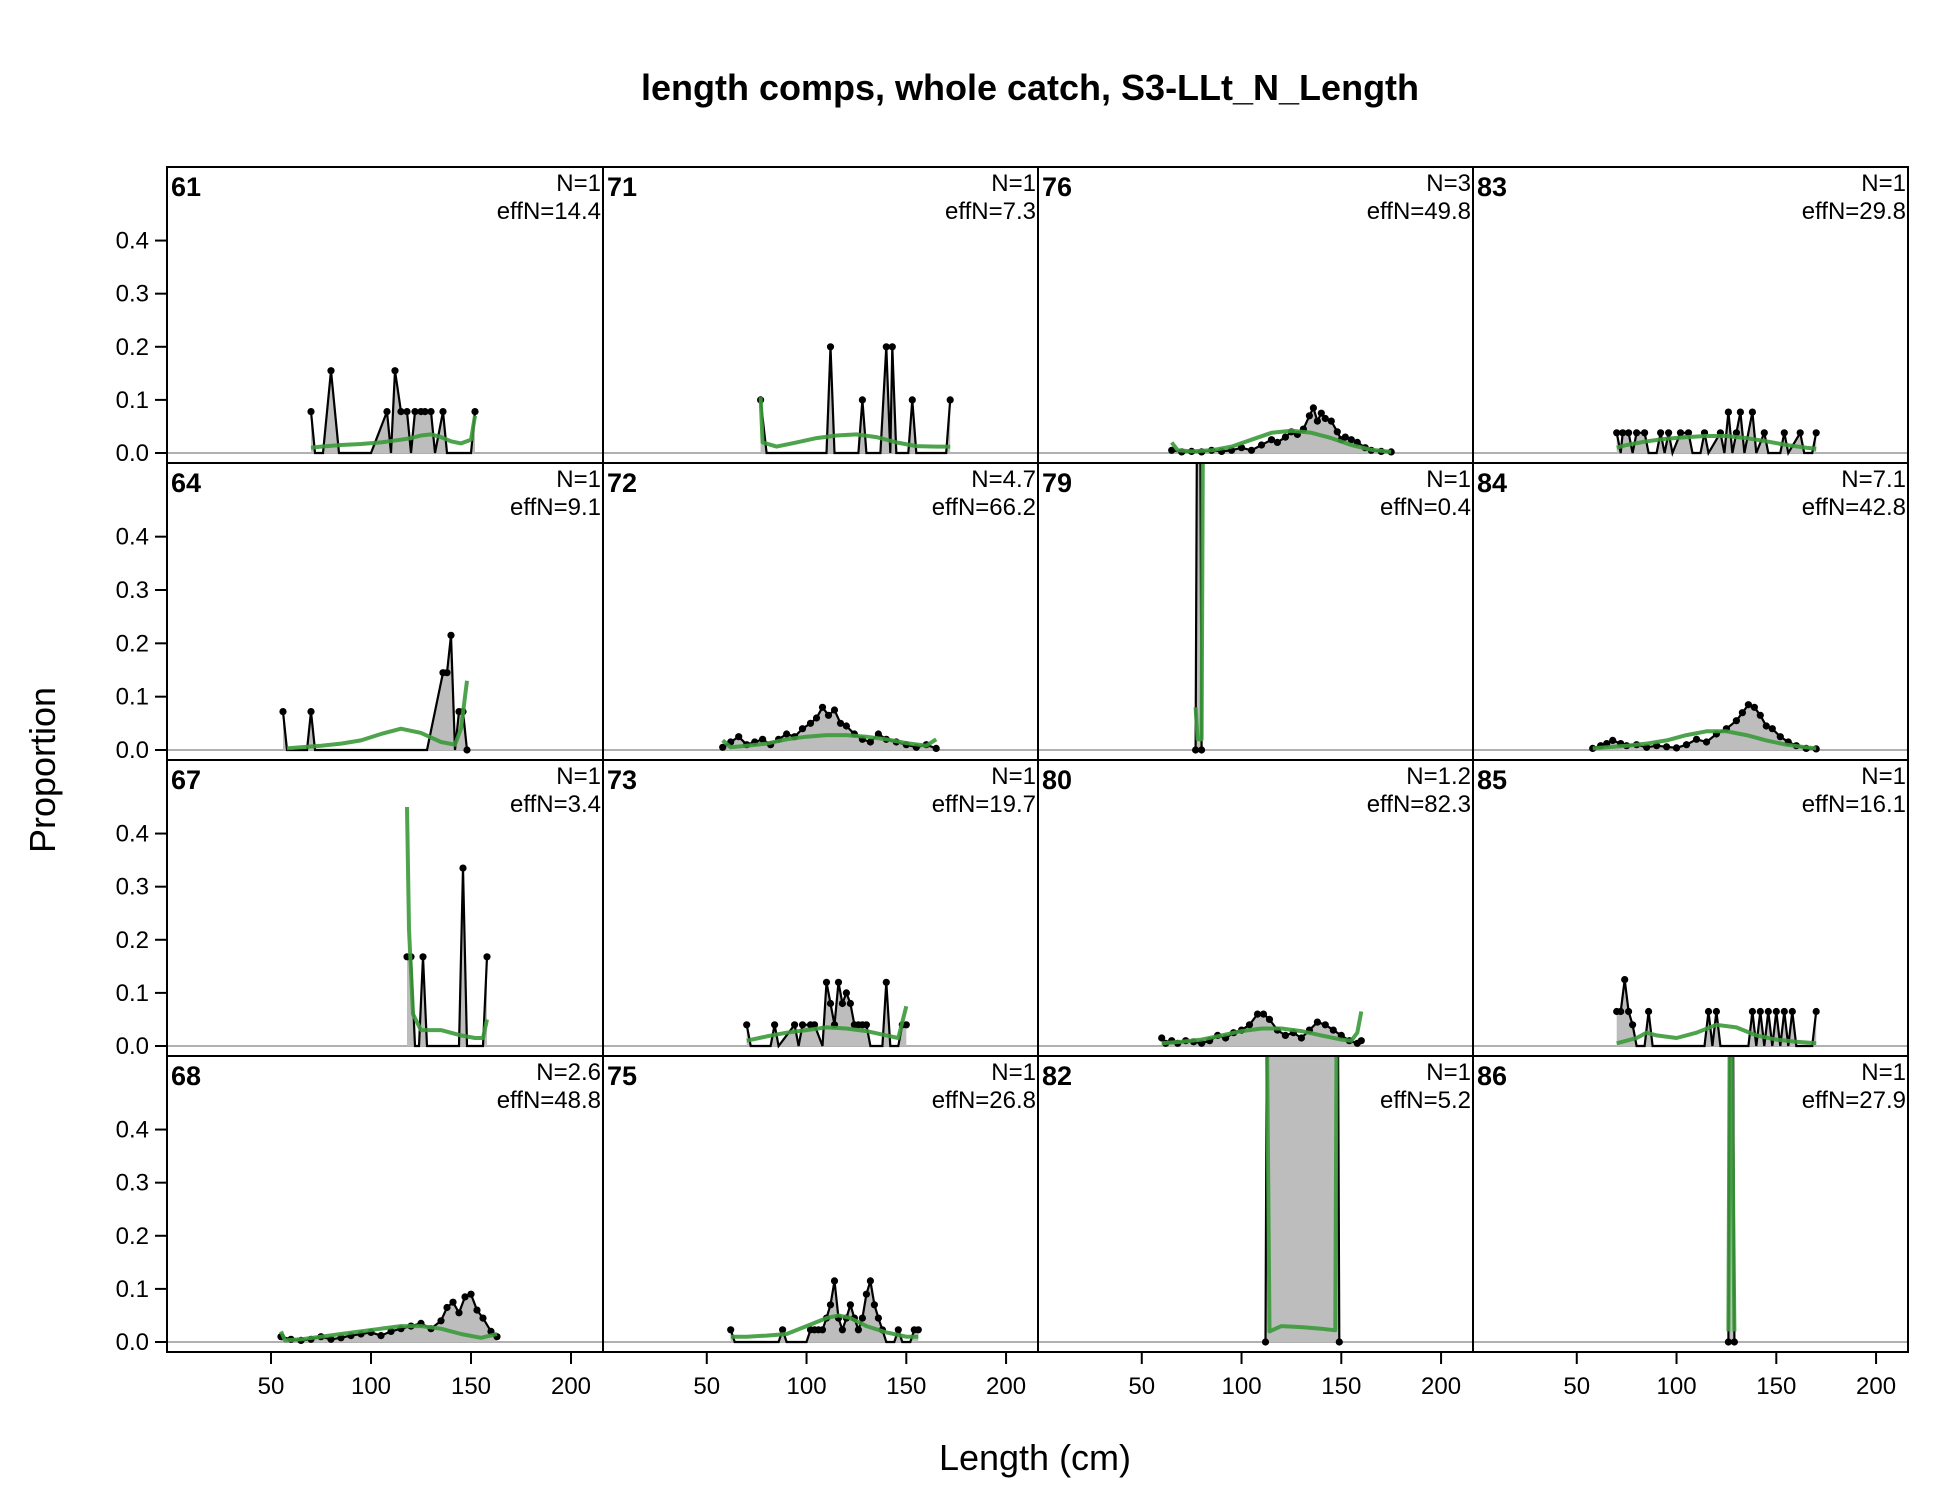  I want to click on panel-n-label: N=1.2, so click(1438, 776).